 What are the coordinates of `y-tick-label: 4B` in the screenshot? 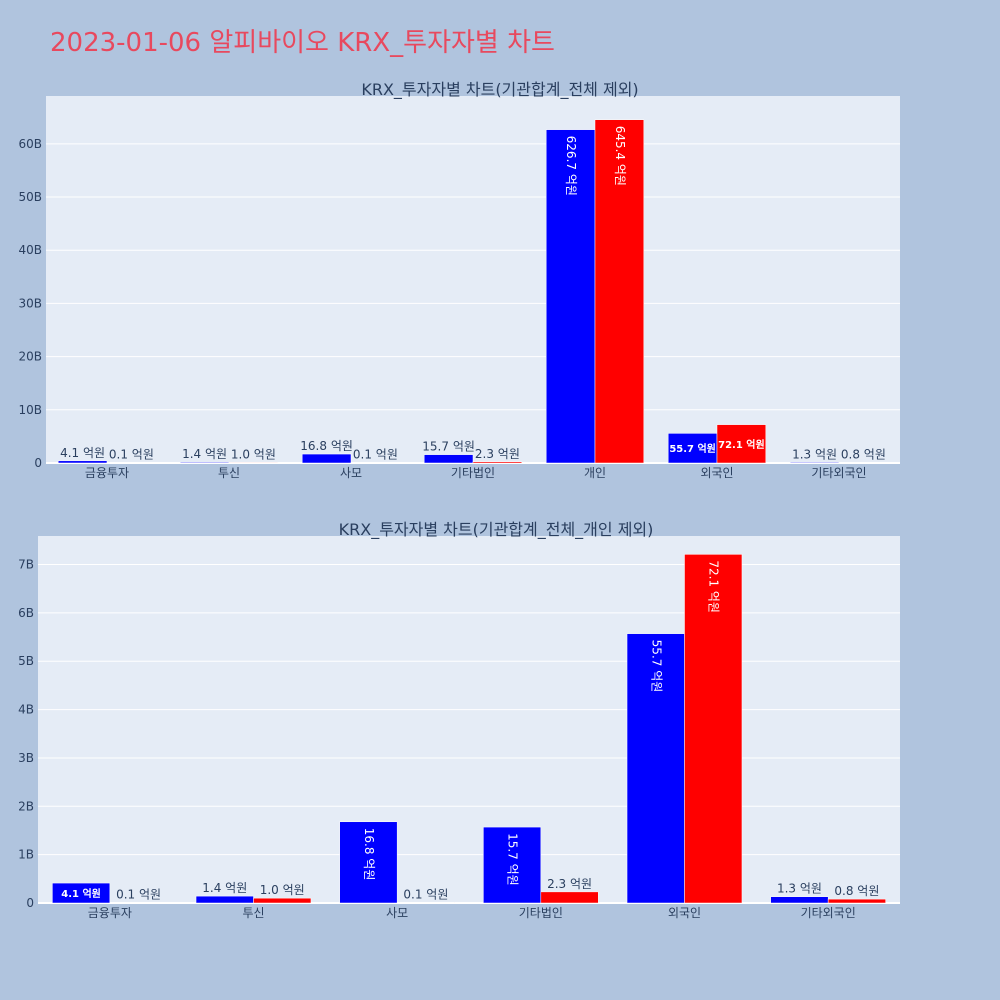 It's located at (26, 710).